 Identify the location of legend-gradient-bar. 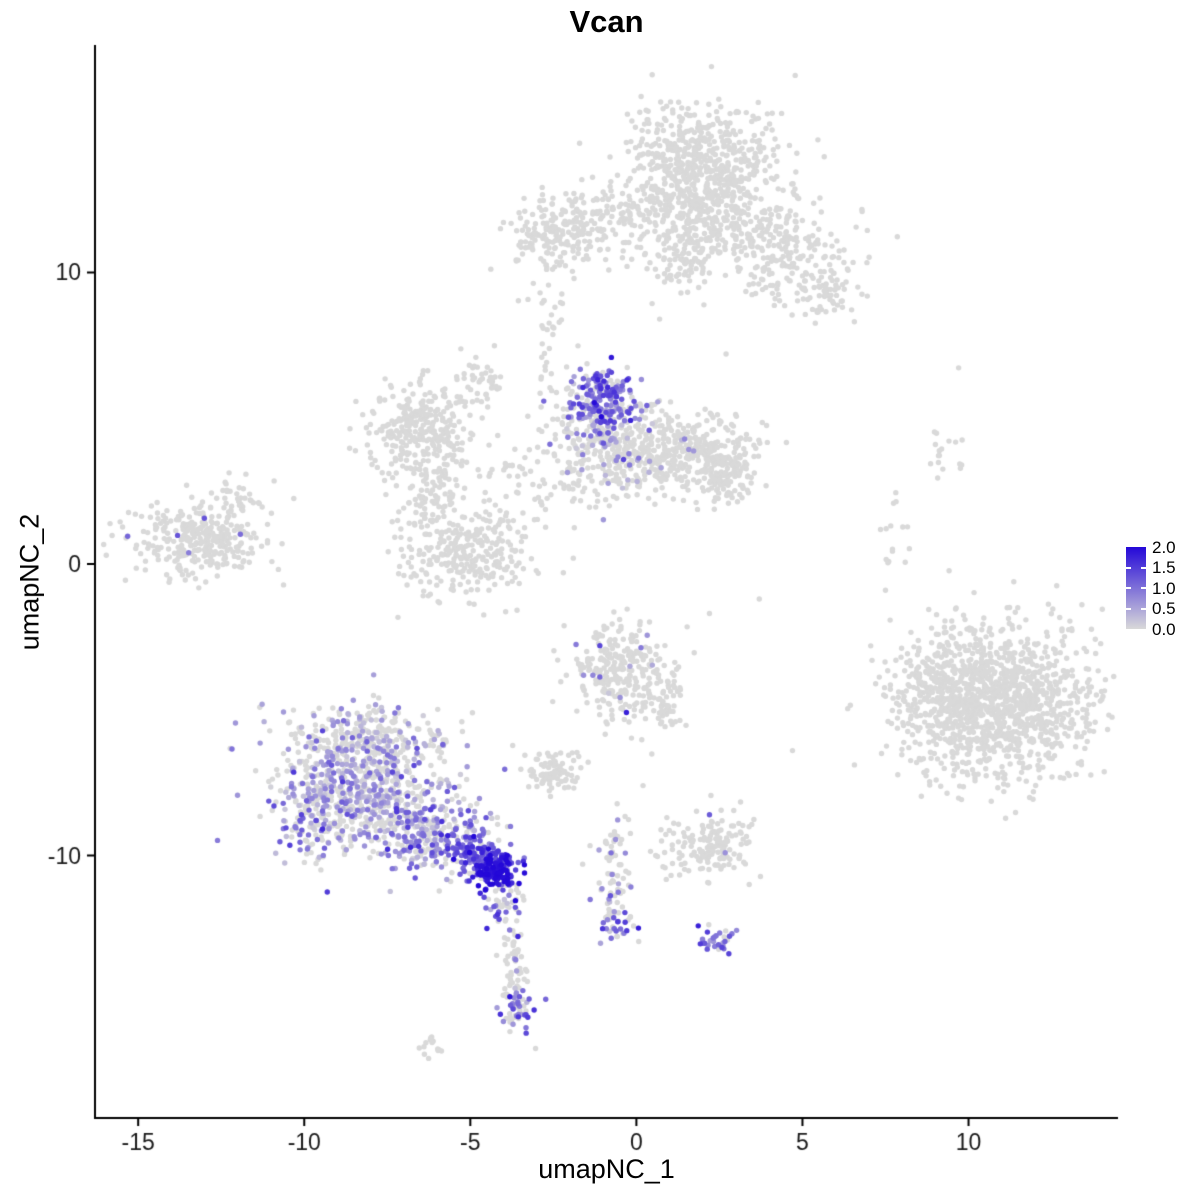
(1136, 588).